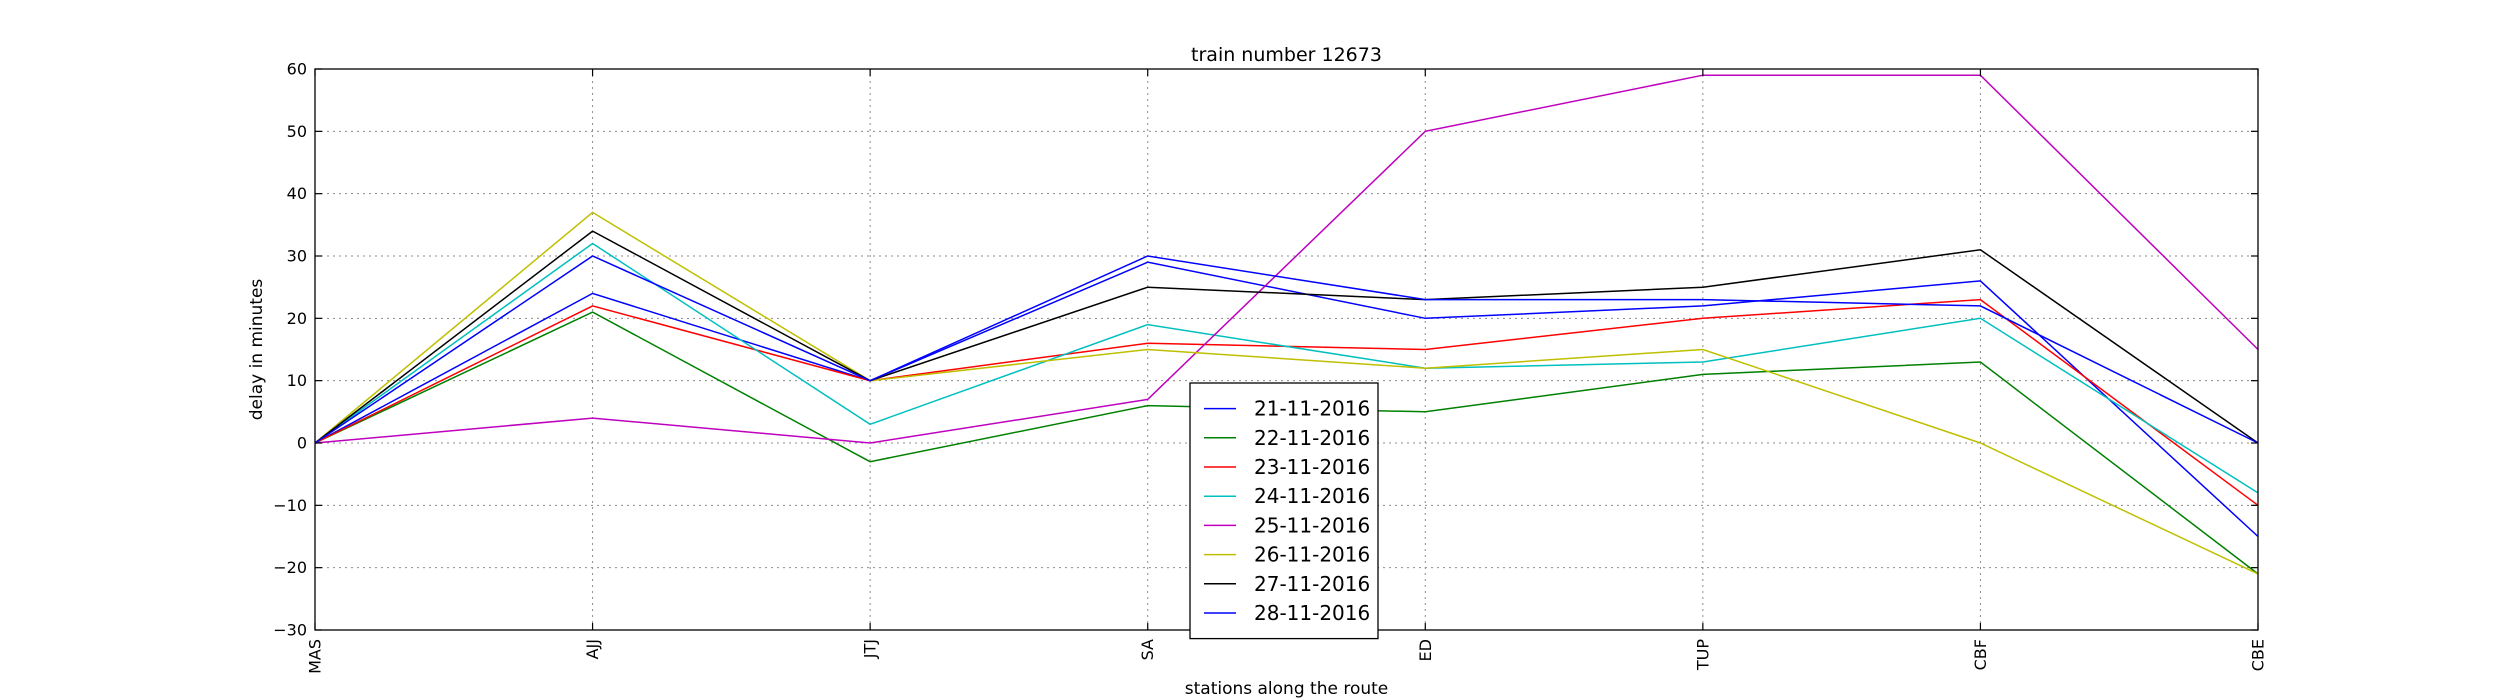 The width and height of the screenshot is (2500, 700). What do you see at coordinates (1312, 613) in the screenshot?
I see `legend-entry-label: 28-11-2016` at bounding box center [1312, 613].